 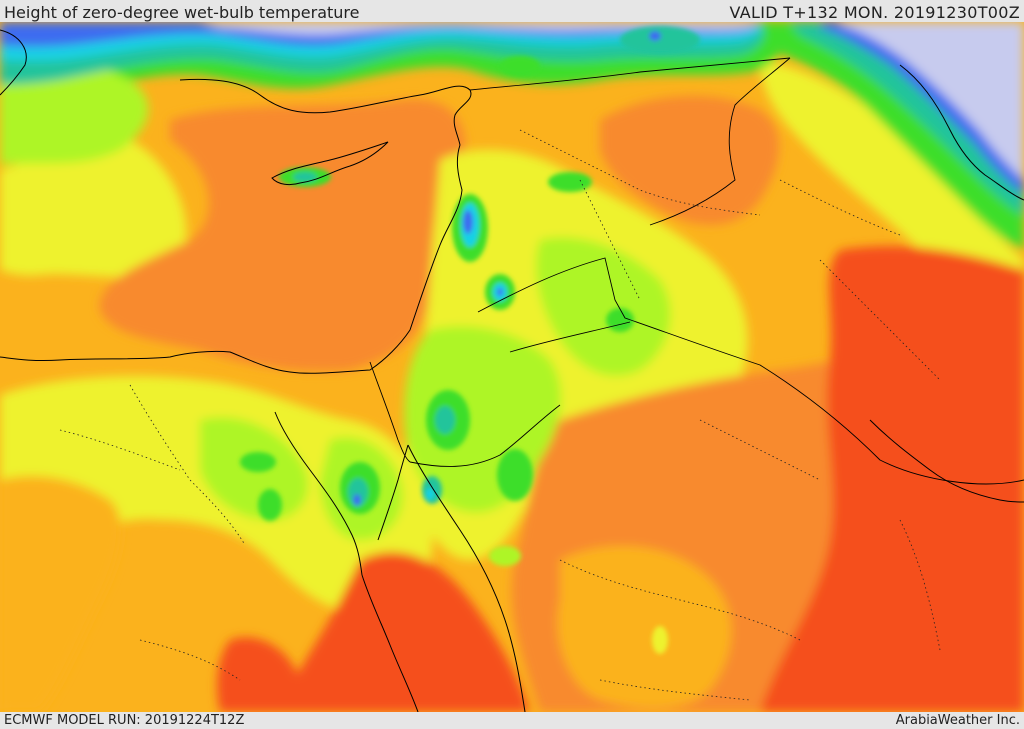 What do you see at coordinates (644, 627) in the screenshot?
I see `field-orange-sw-arabia` at bounding box center [644, 627].